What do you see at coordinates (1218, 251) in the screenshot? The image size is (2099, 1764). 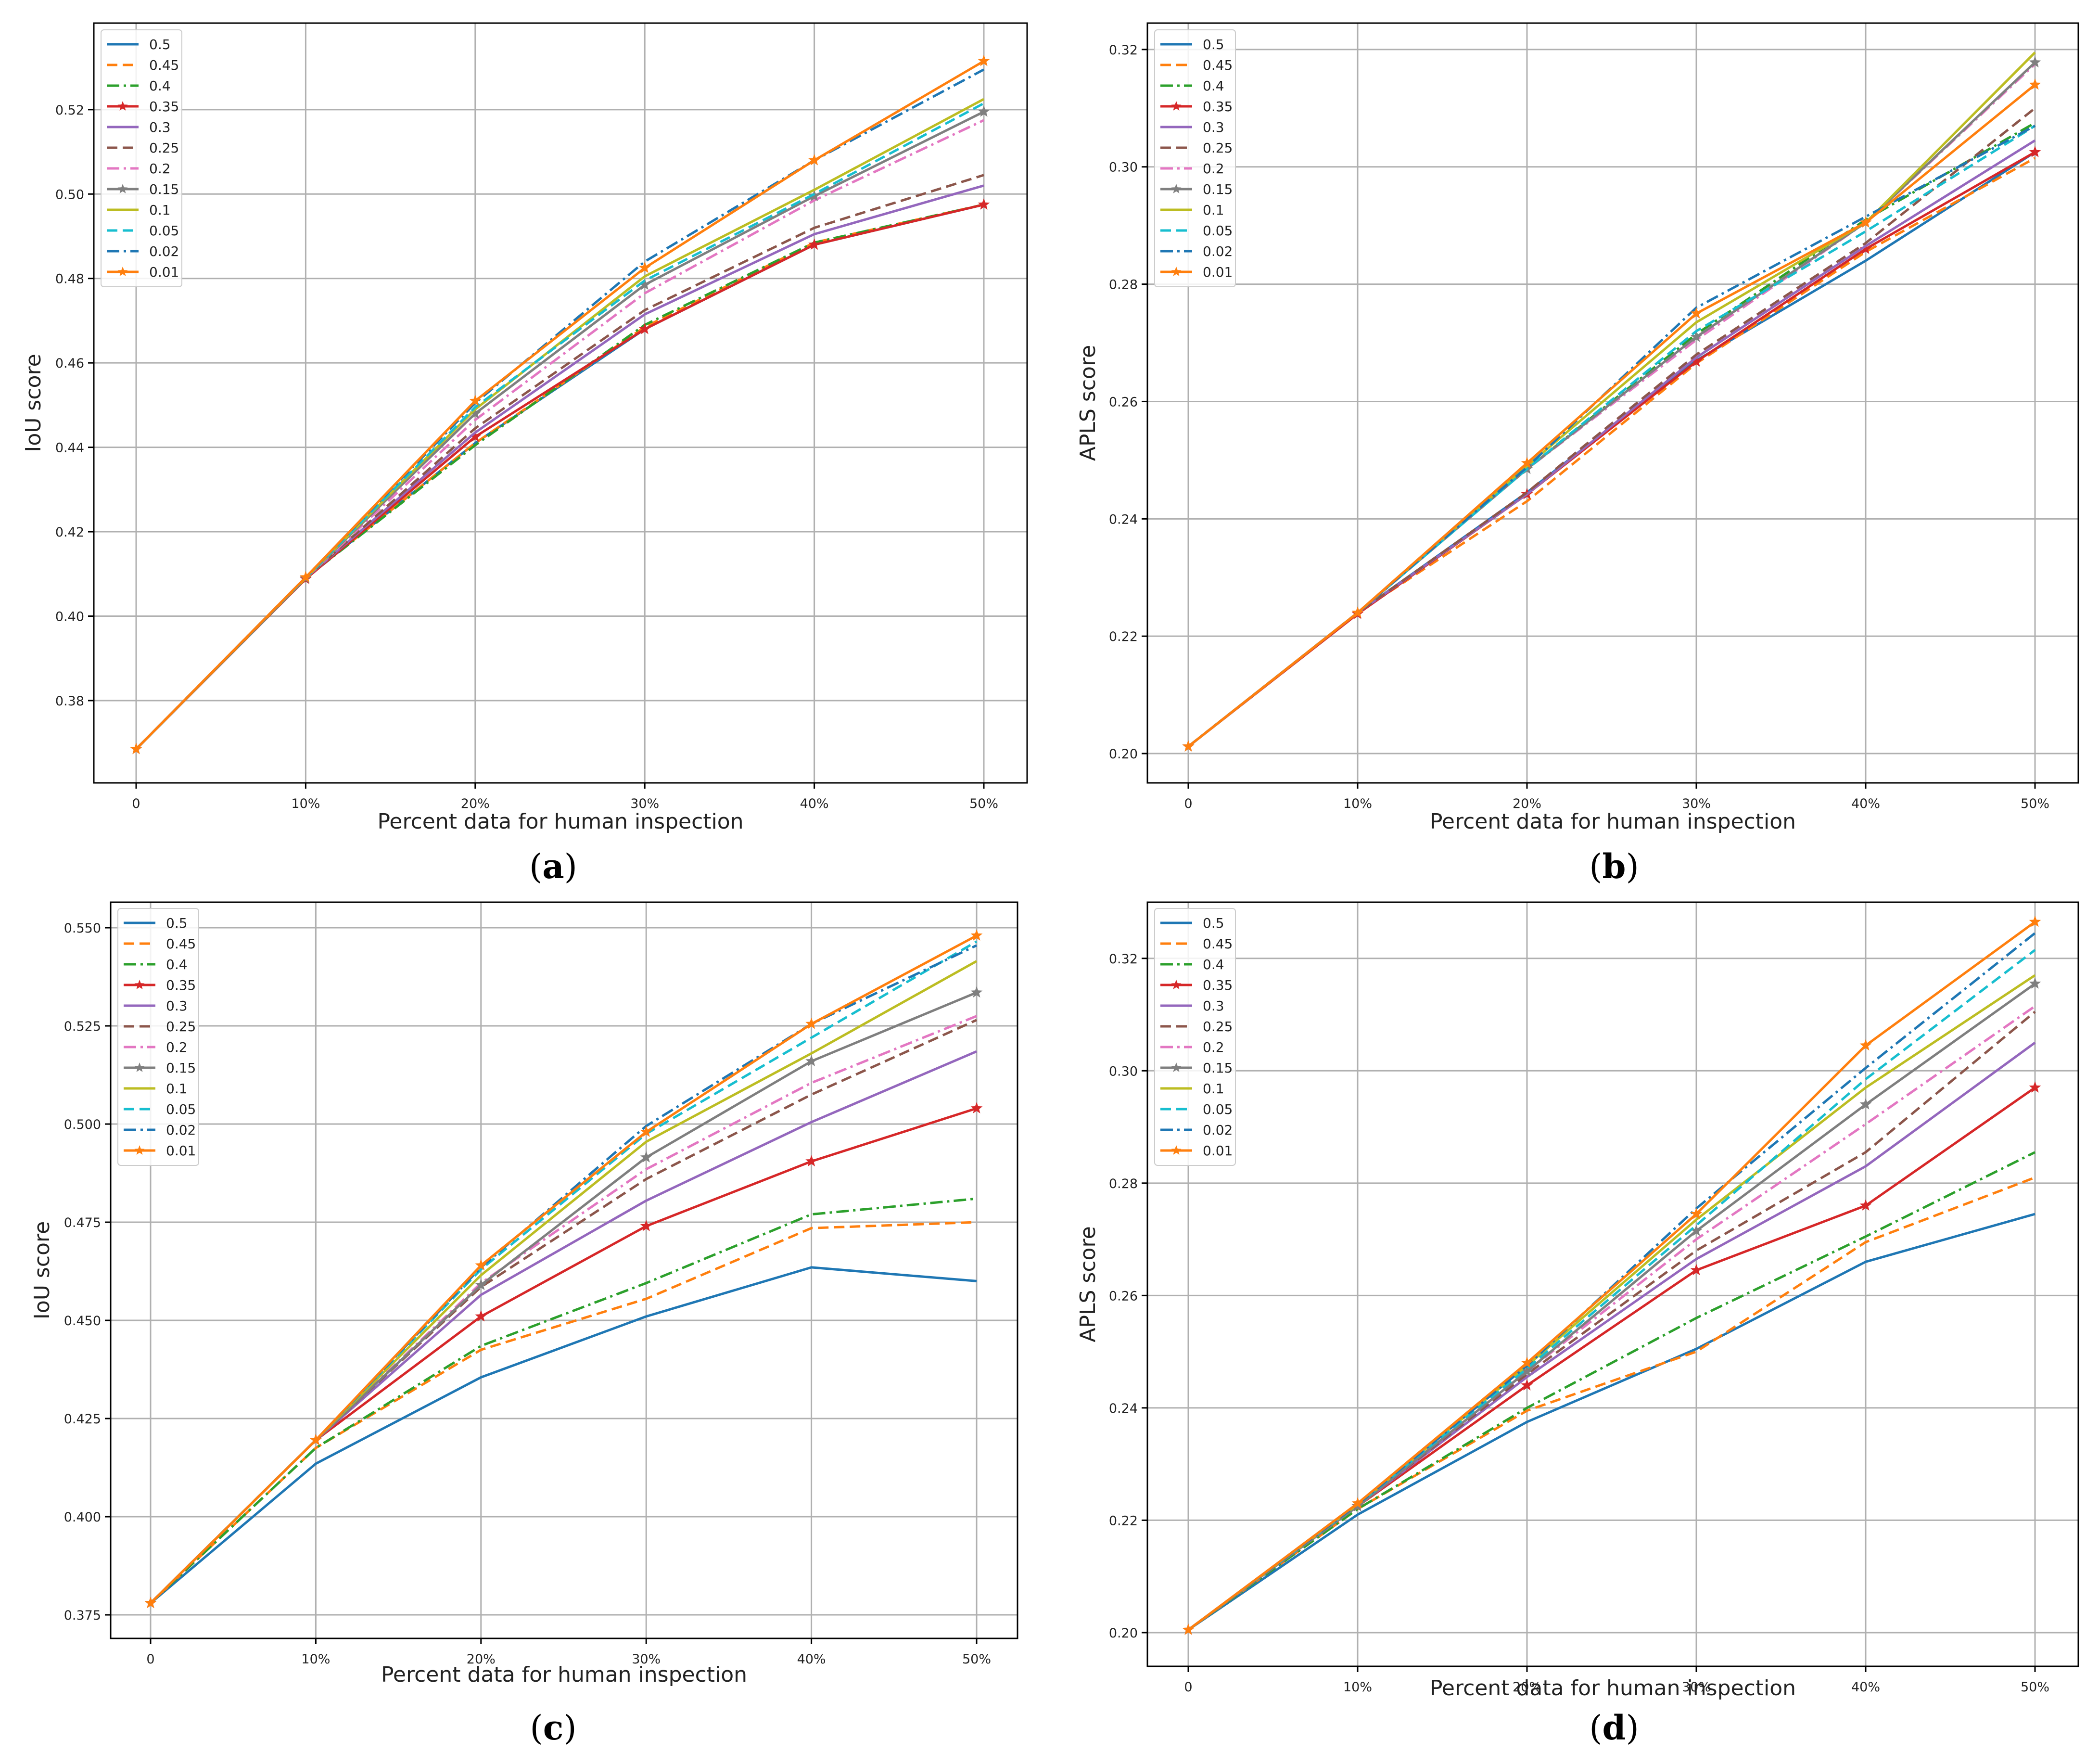 I see `legend-label-0.02: 0.02` at bounding box center [1218, 251].